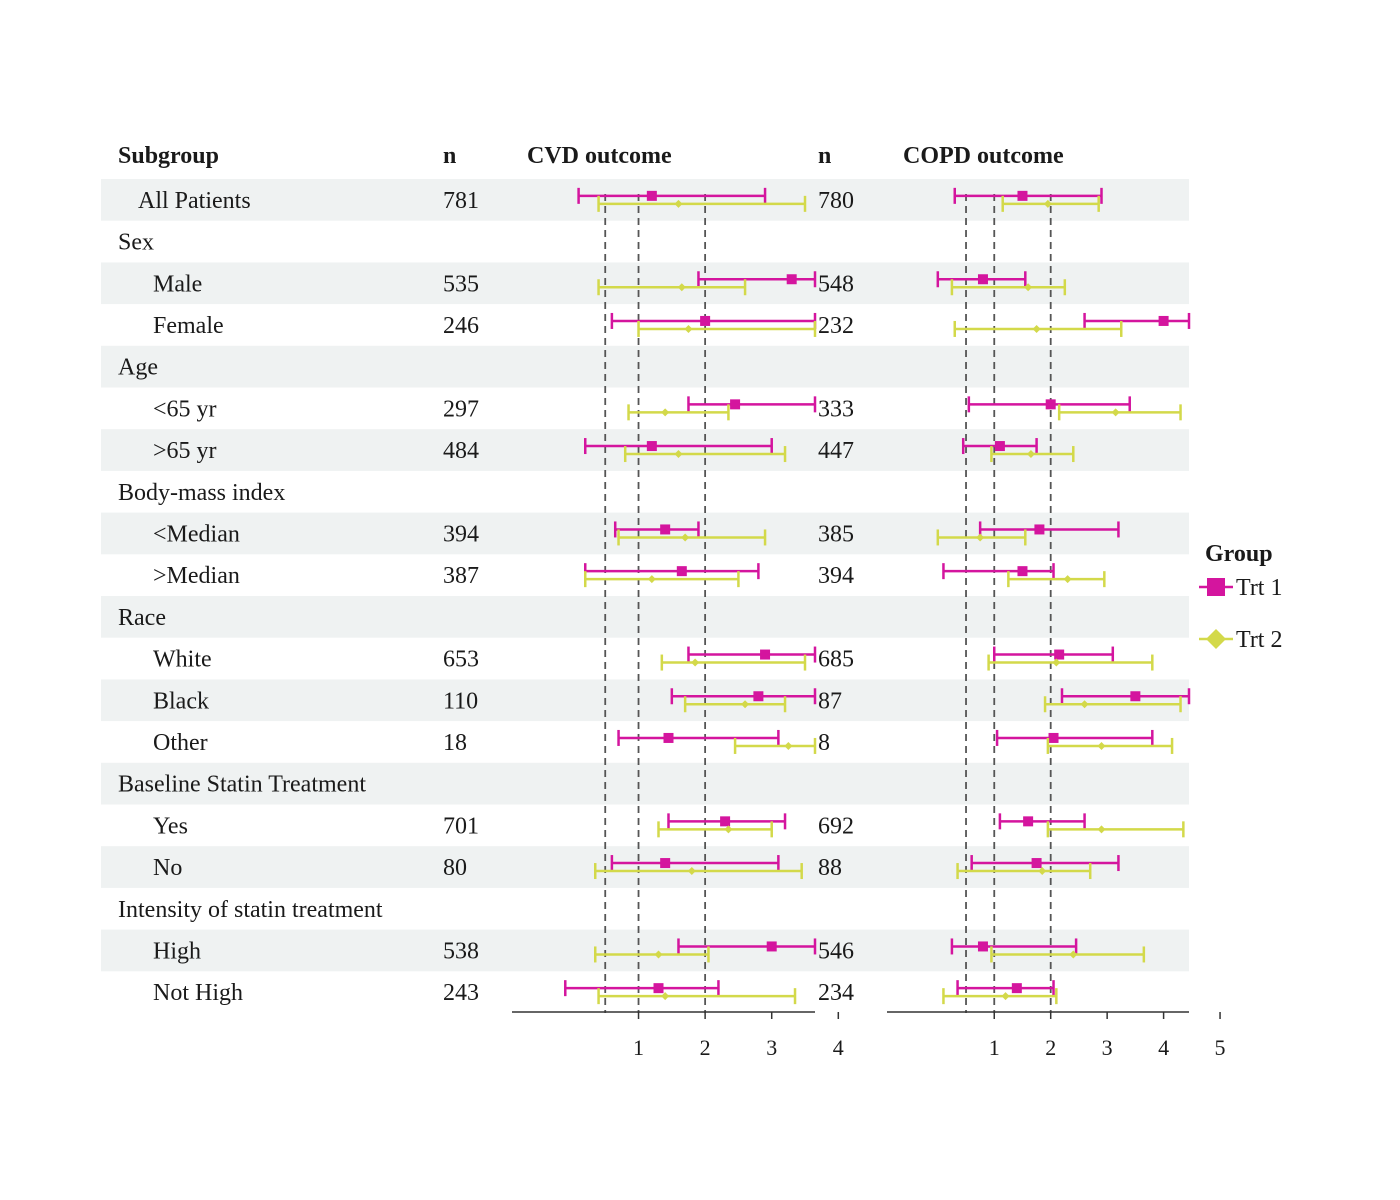 The height and width of the screenshot is (1200, 1400). What do you see at coordinates (461, 993) in the screenshot?
I see `cvd-n-value: 243` at bounding box center [461, 993].